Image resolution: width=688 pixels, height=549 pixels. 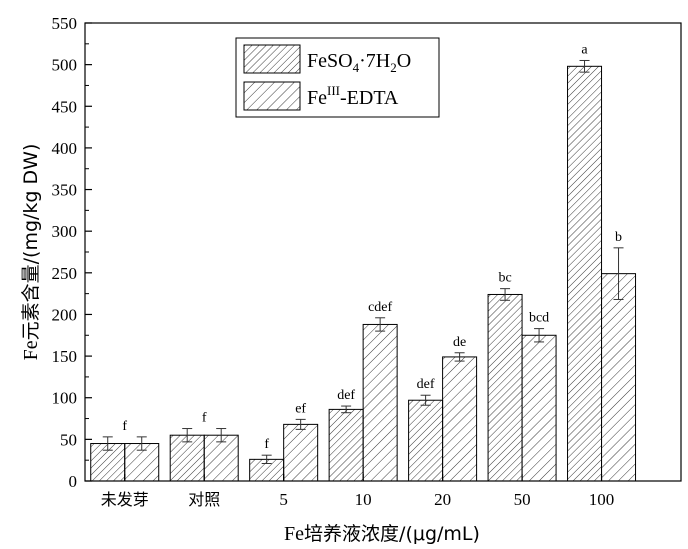 What do you see at coordinates (65, 65) in the screenshot?
I see `y-tick-label: 500` at bounding box center [65, 65].